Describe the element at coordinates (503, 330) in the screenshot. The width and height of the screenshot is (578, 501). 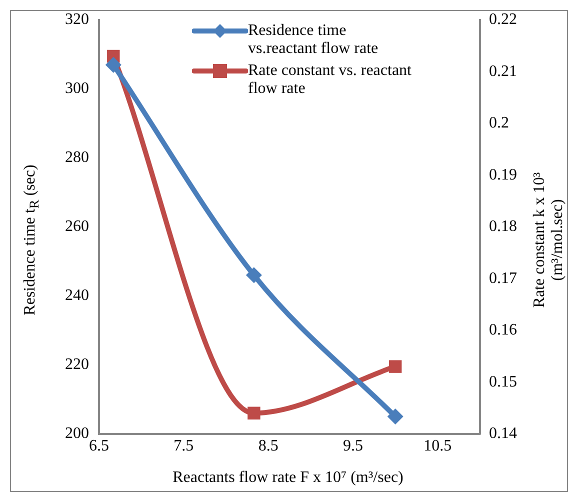
I see `y2-tick-label: 0.16` at that location.